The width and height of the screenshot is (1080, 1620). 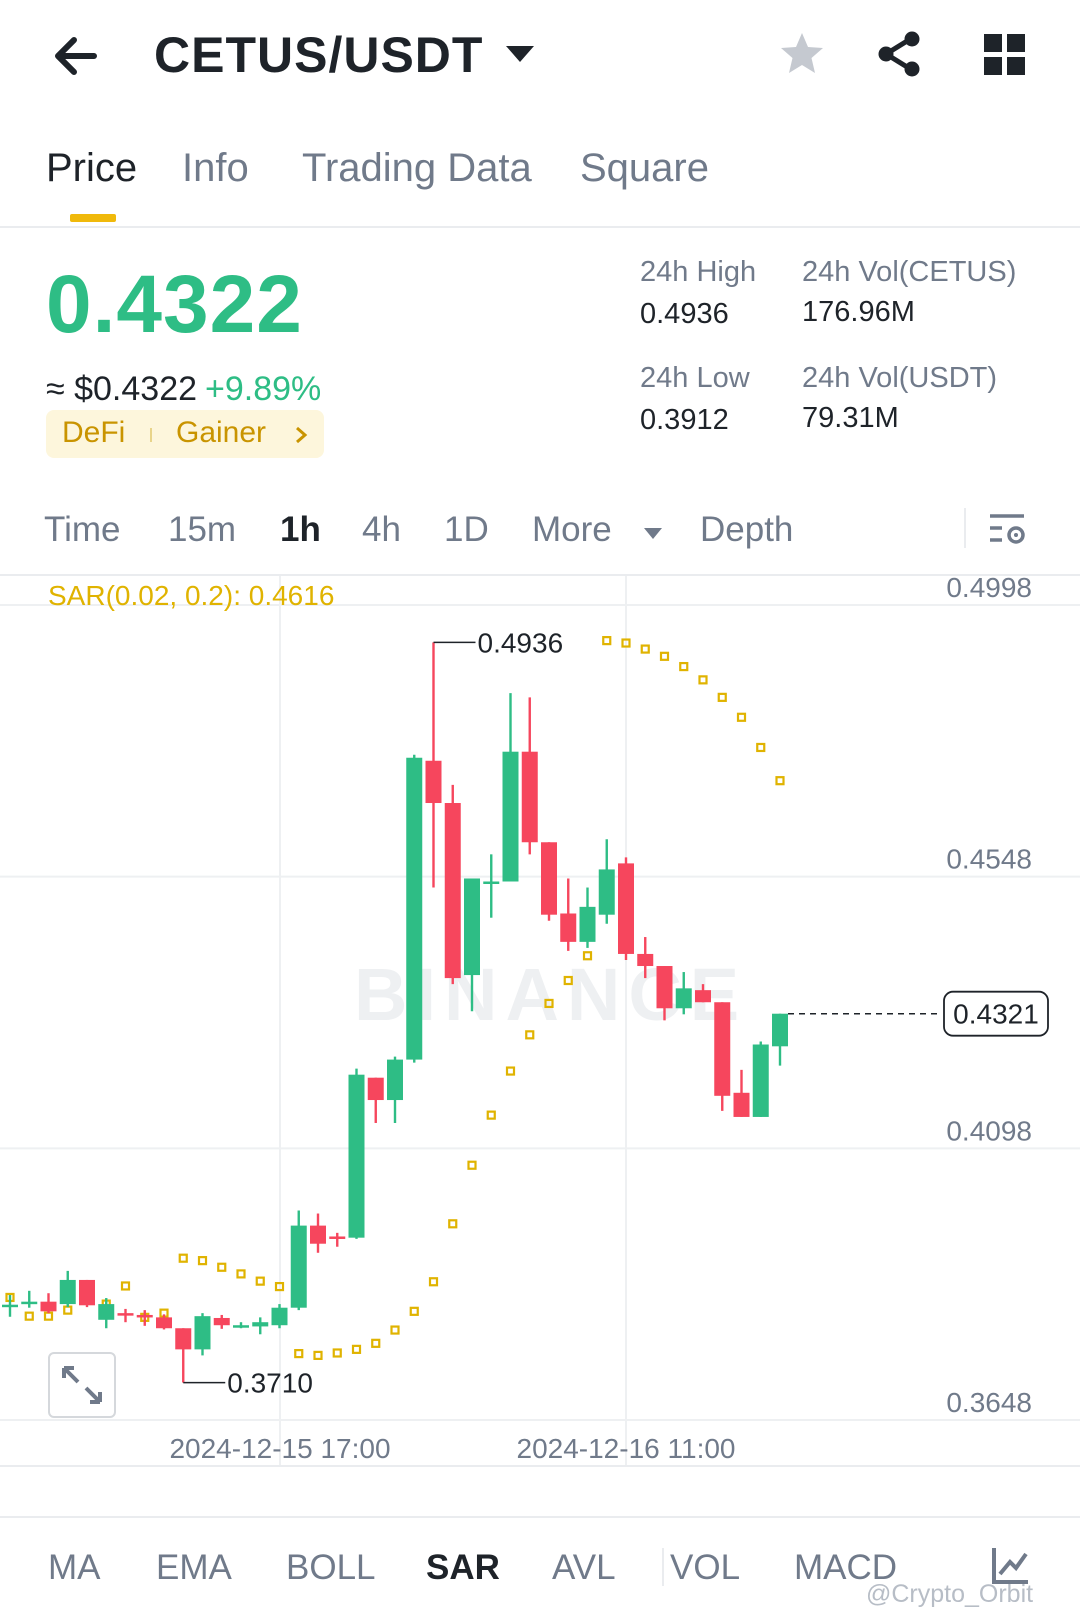 I want to click on indicator-settings-icon, so click(x=1010, y=1566).